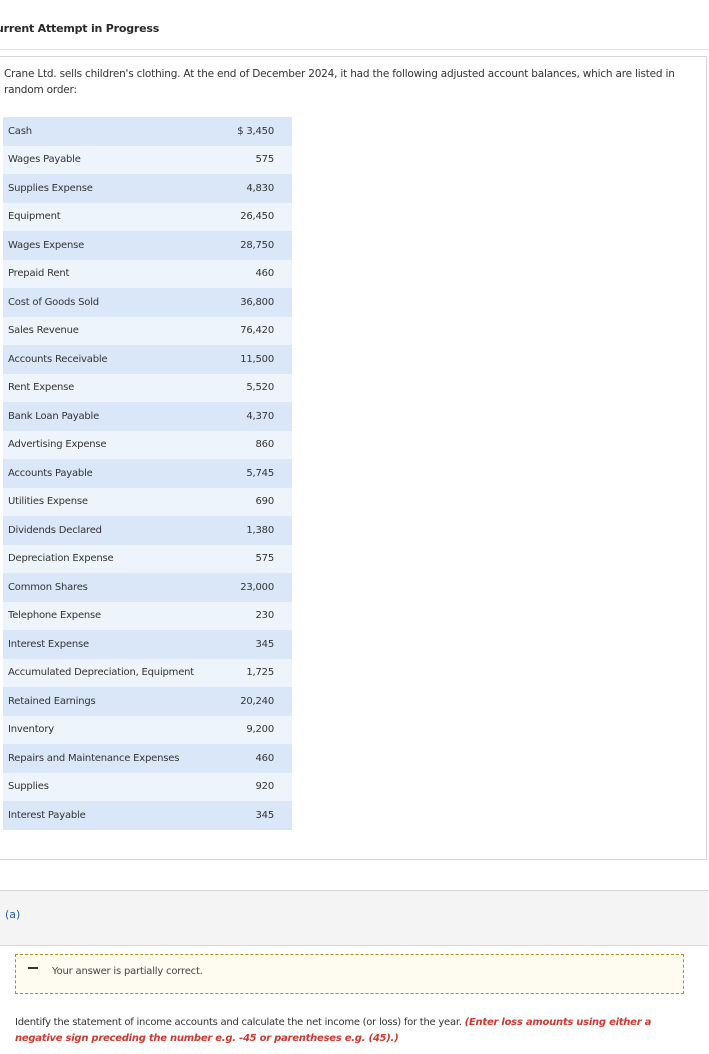 Image resolution: width=709 pixels, height=1054 pixels. What do you see at coordinates (257, 587) in the screenshot?
I see `account-amount: 23,000` at bounding box center [257, 587].